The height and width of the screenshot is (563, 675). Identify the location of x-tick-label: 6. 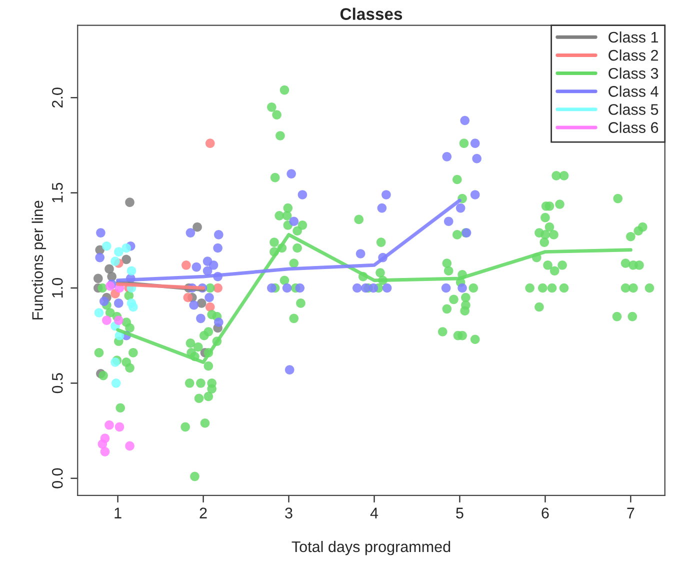
(545, 513).